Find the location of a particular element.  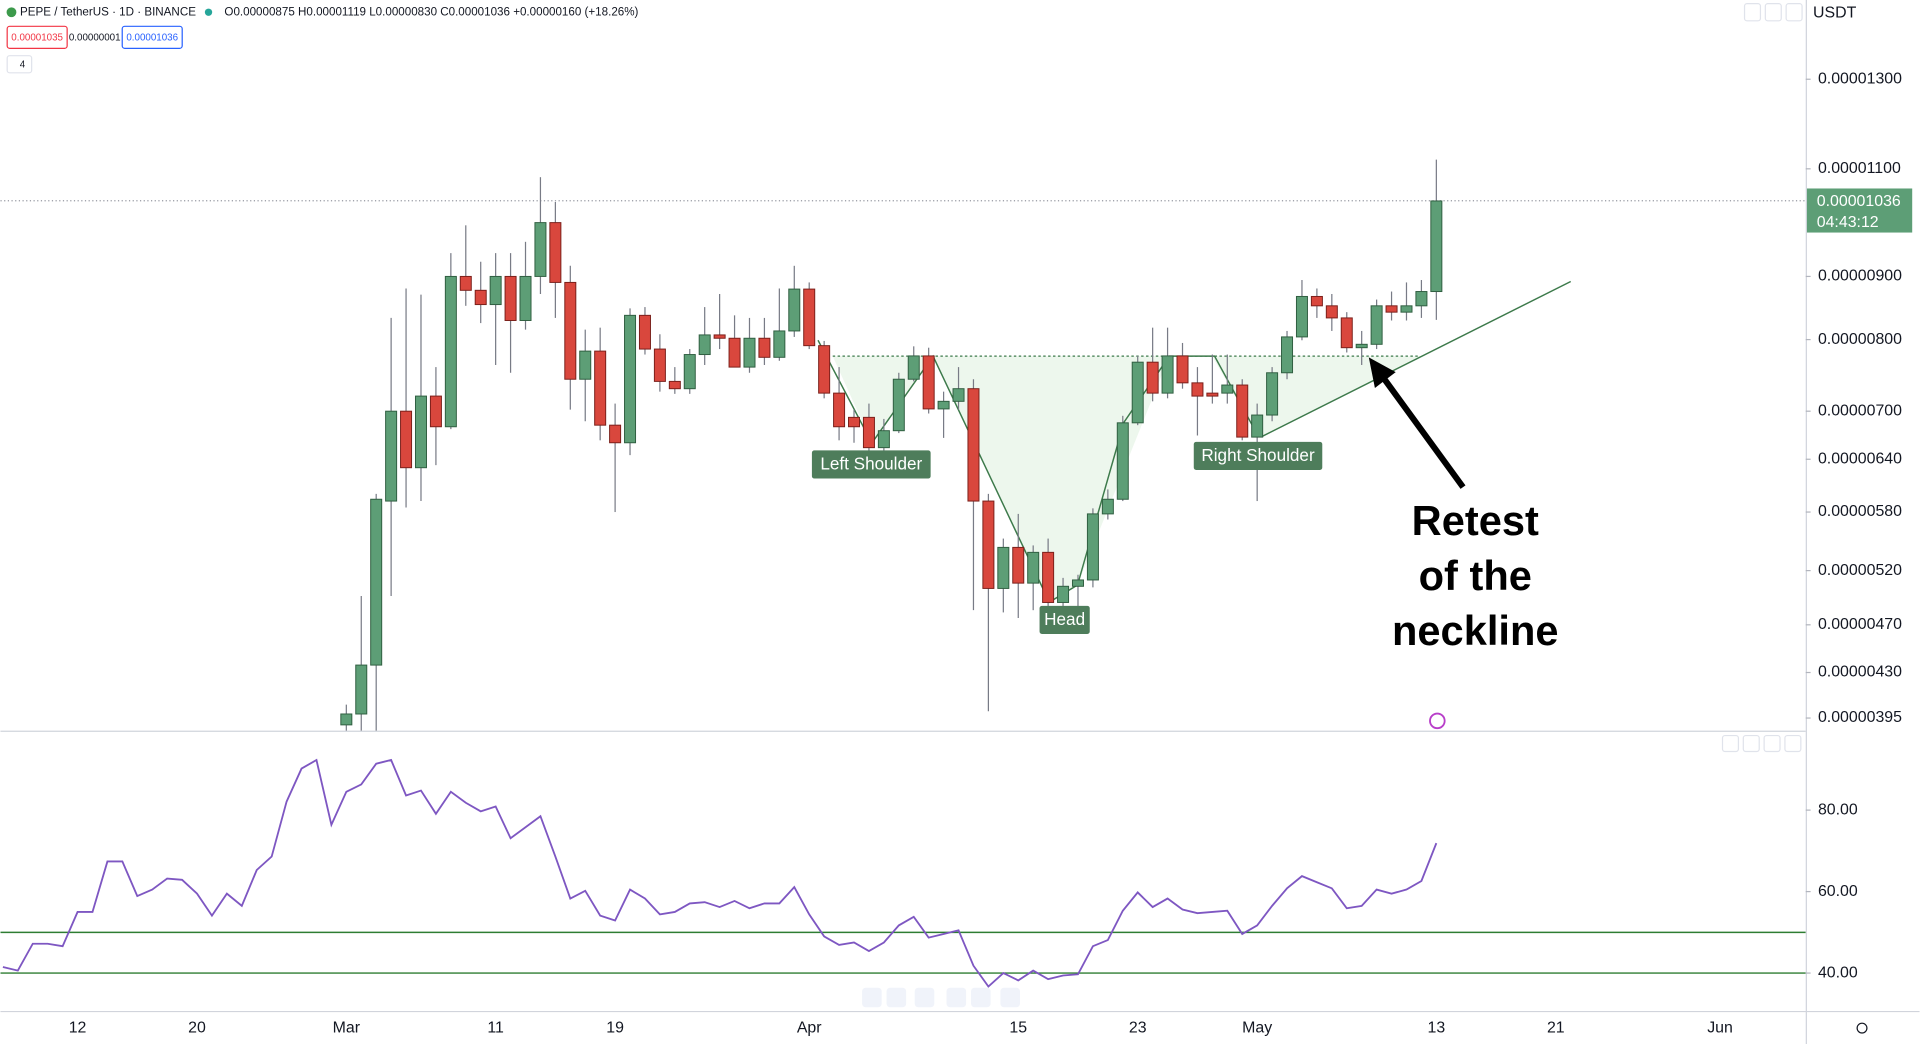

y-tick-label: 0.00001100 is located at coordinates (1859, 168).